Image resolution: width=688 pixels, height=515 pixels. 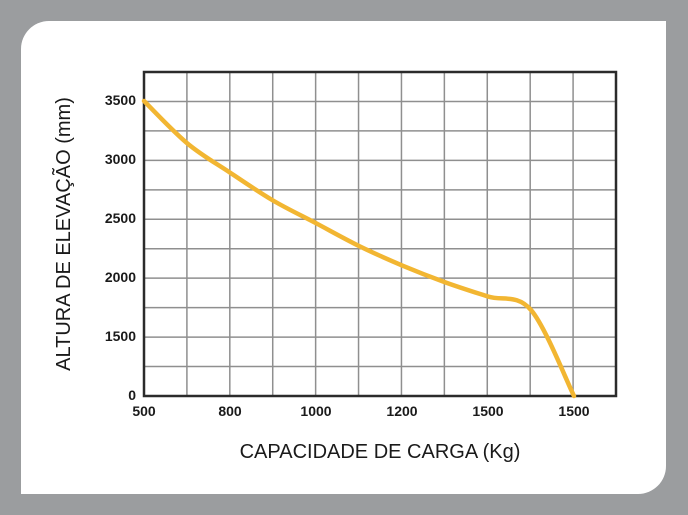 What do you see at coordinates (230, 411) in the screenshot?
I see `x-tick-label: 800` at bounding box center [230, 411].